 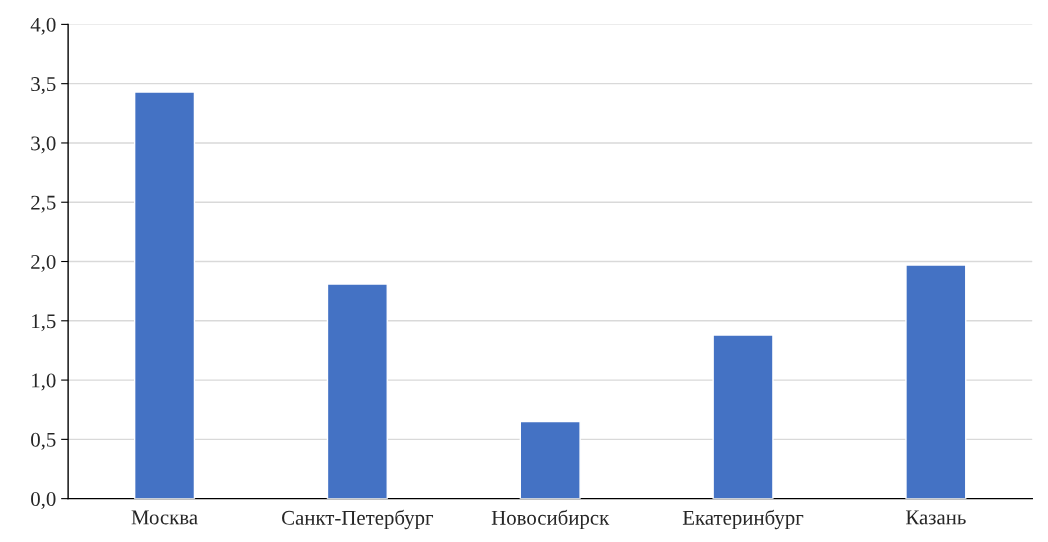 What do you see at coordinates (44, 382) in the screenshot?
I see `y-tick-label: 1,0` at bounding box center [44, 382].